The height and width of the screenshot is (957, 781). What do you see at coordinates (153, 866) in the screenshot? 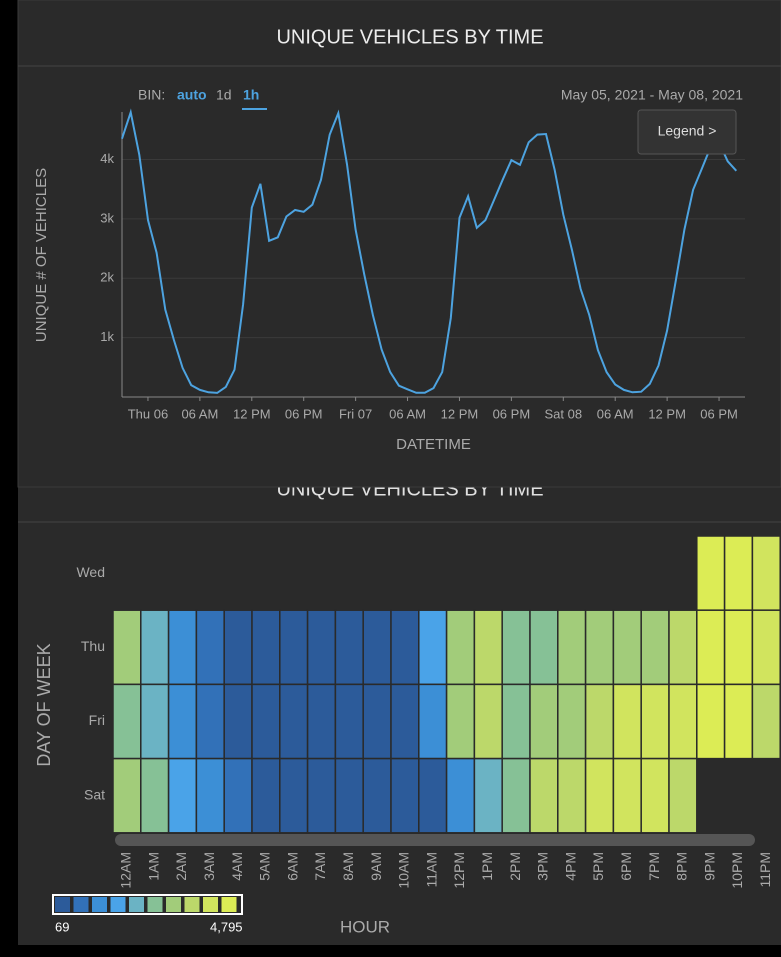
I see `x-tick-label: 1AM` at bounding box center [153, 866].